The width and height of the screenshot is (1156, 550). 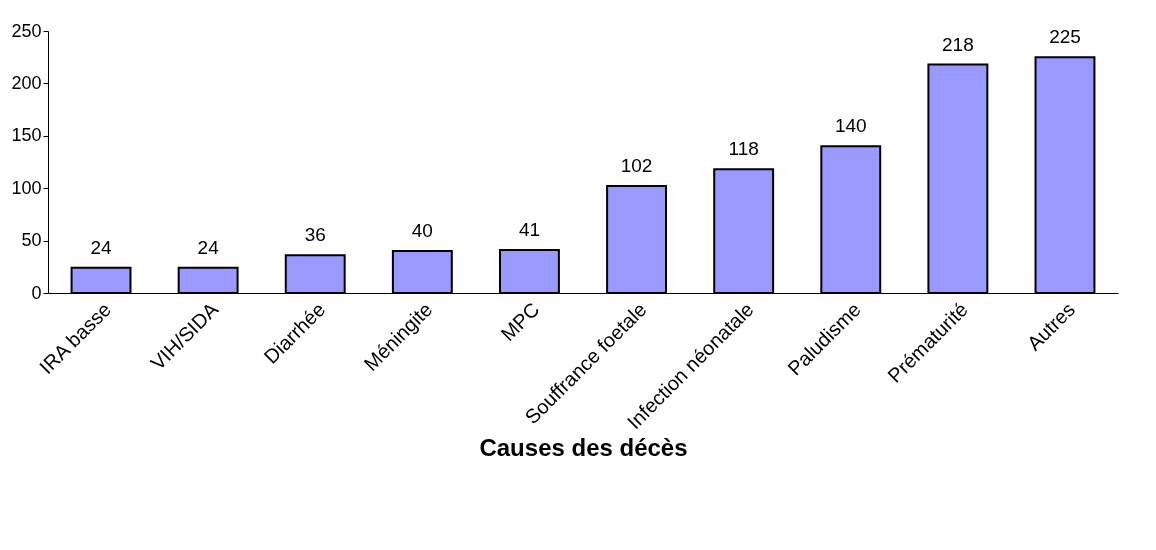 I want to click on data-label: 118, so click(x=743, y=149).